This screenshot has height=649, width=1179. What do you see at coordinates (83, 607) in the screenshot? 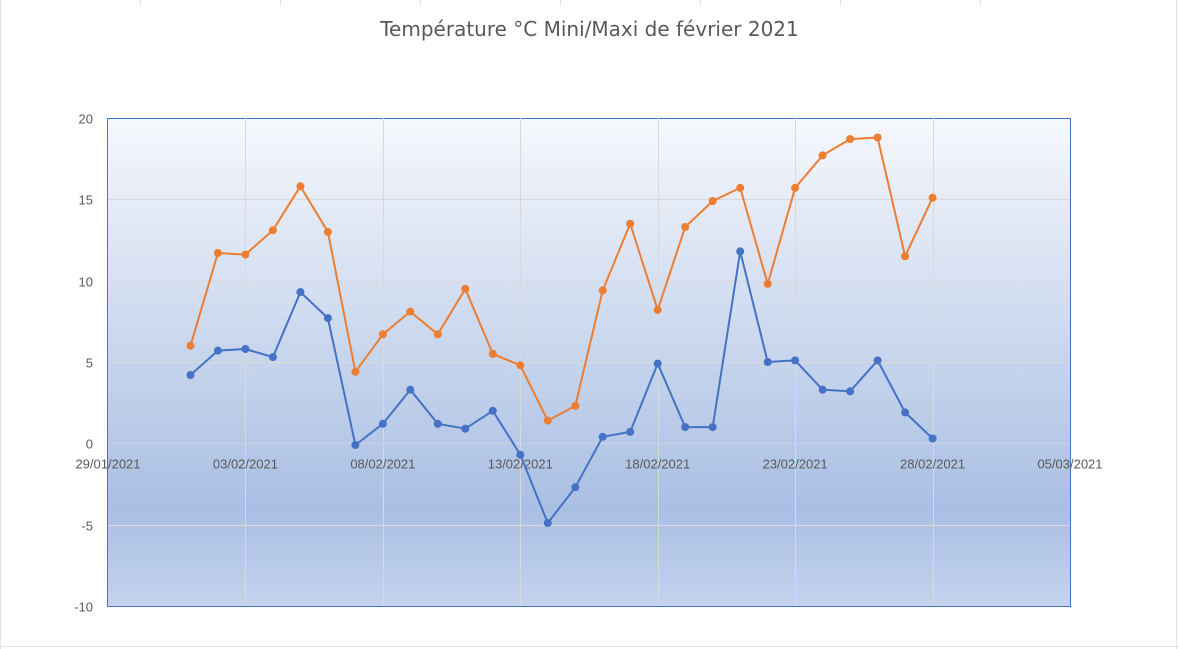
I see `y-tick-label: -10` at bounding box center [83, 607].